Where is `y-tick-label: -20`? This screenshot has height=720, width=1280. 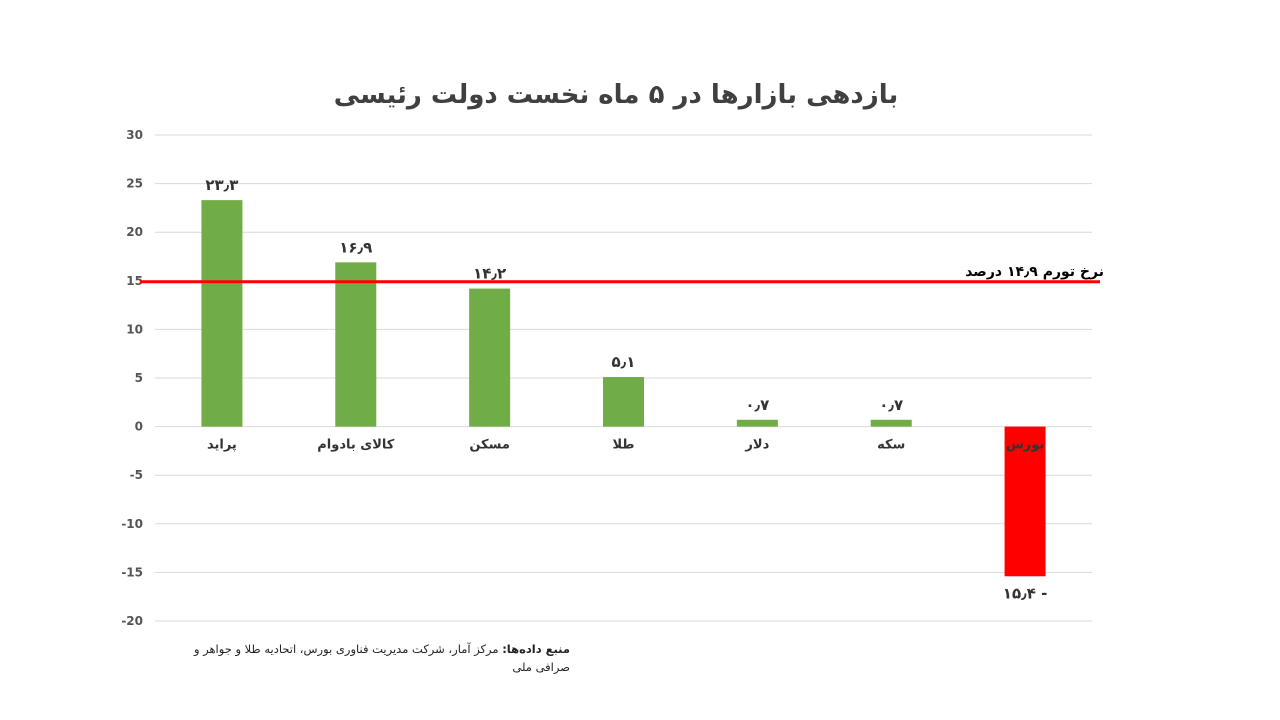
y-tick-label: -20 is located at coordinates (132, 621).